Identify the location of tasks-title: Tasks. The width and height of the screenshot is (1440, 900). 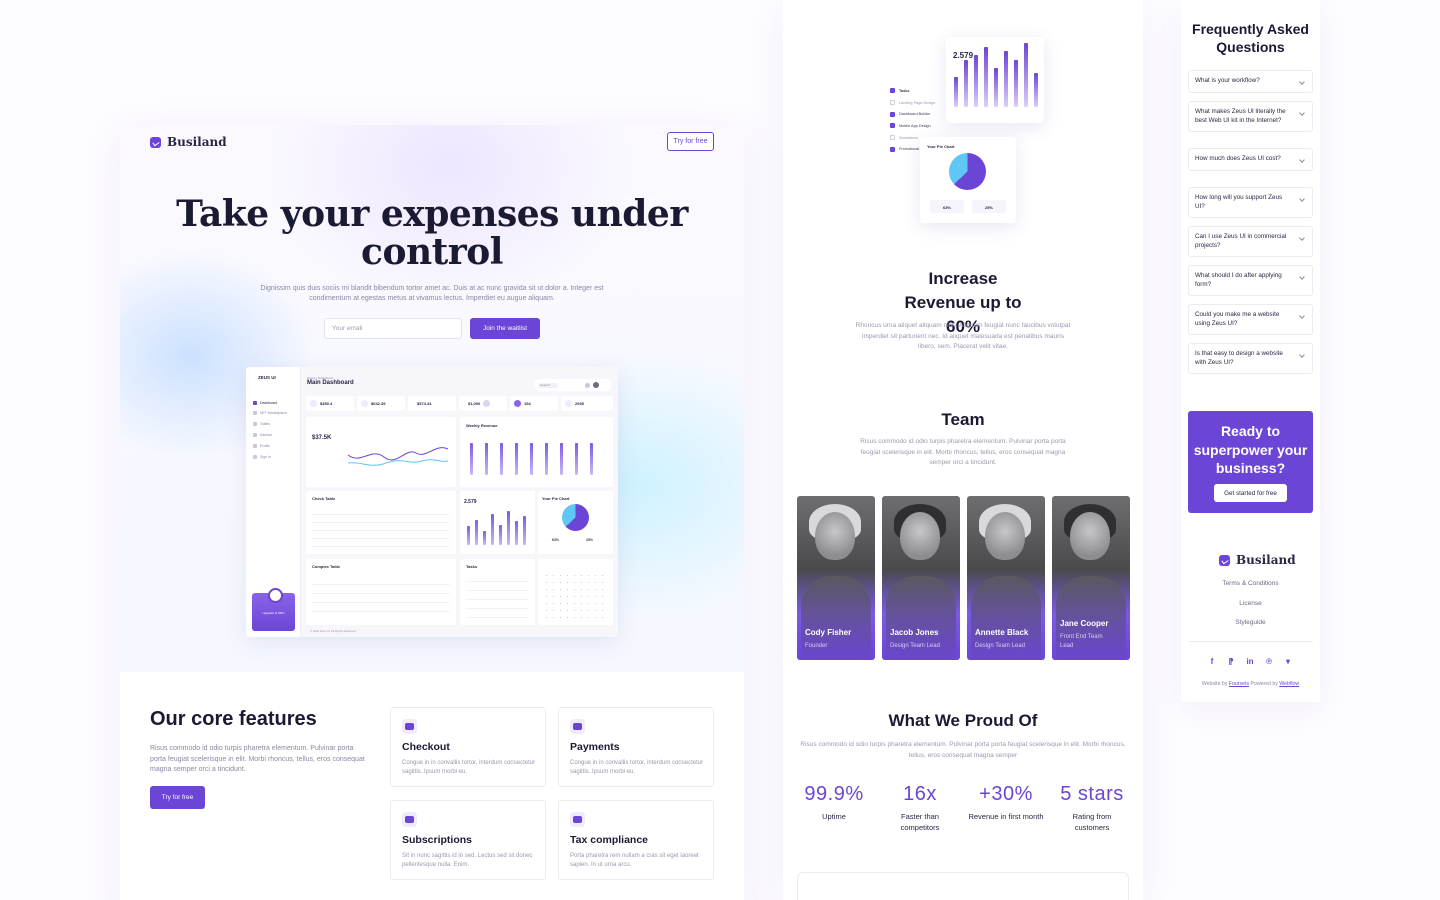
(472, 566).